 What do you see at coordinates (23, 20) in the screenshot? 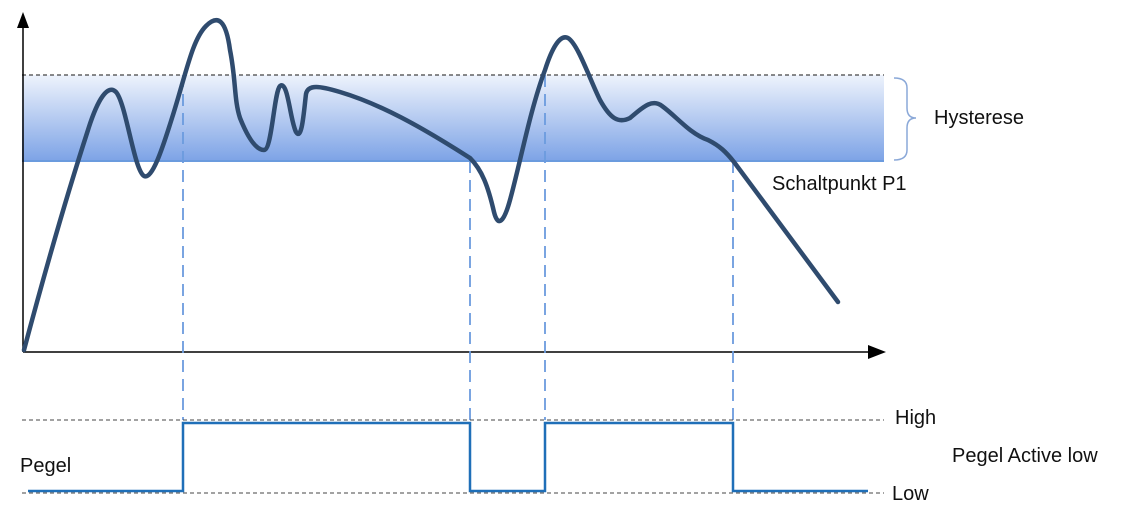
I see `y-axis-arrow` at bounding box center [23, 20].